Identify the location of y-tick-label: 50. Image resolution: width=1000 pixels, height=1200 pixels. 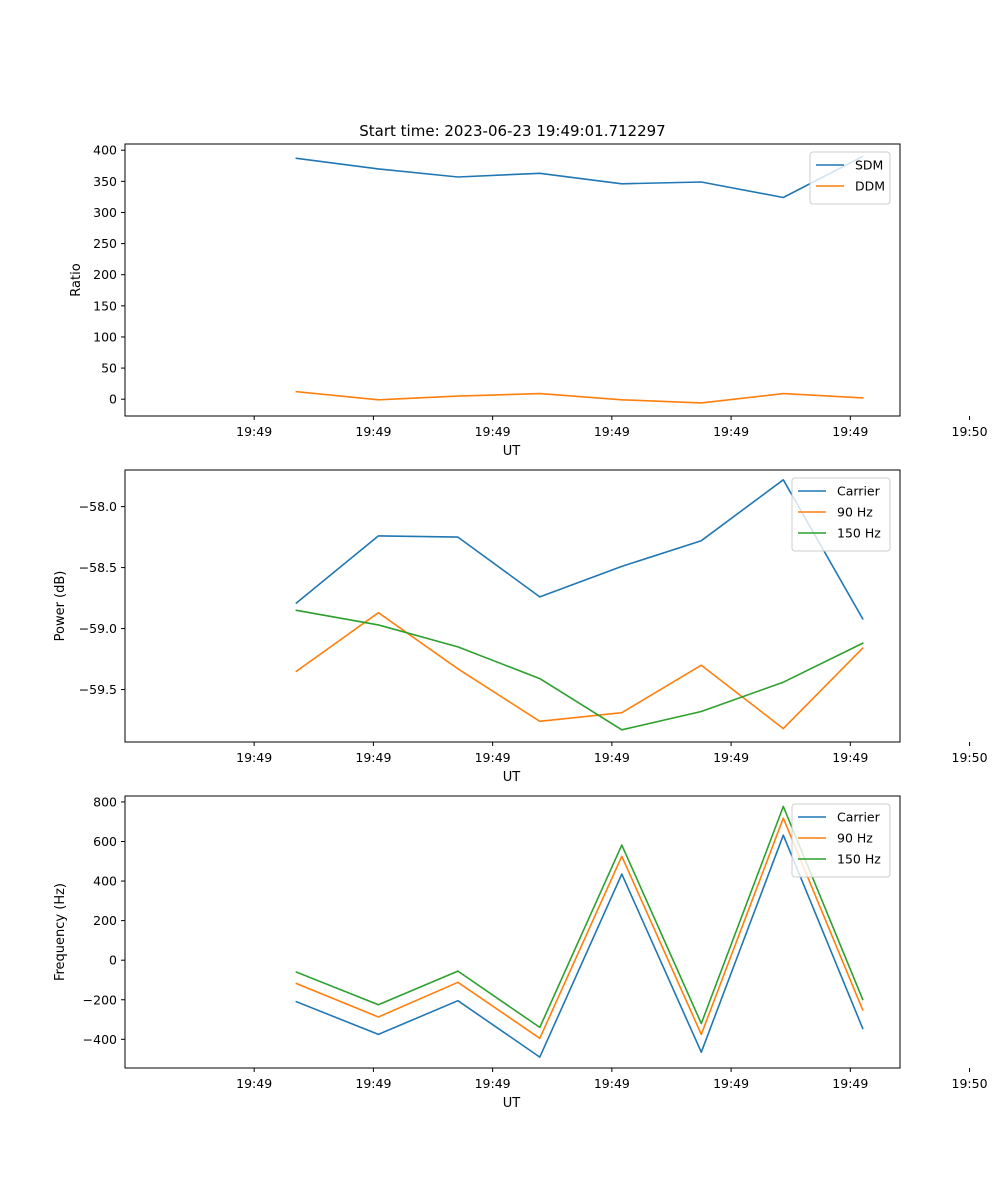
(109, 368).